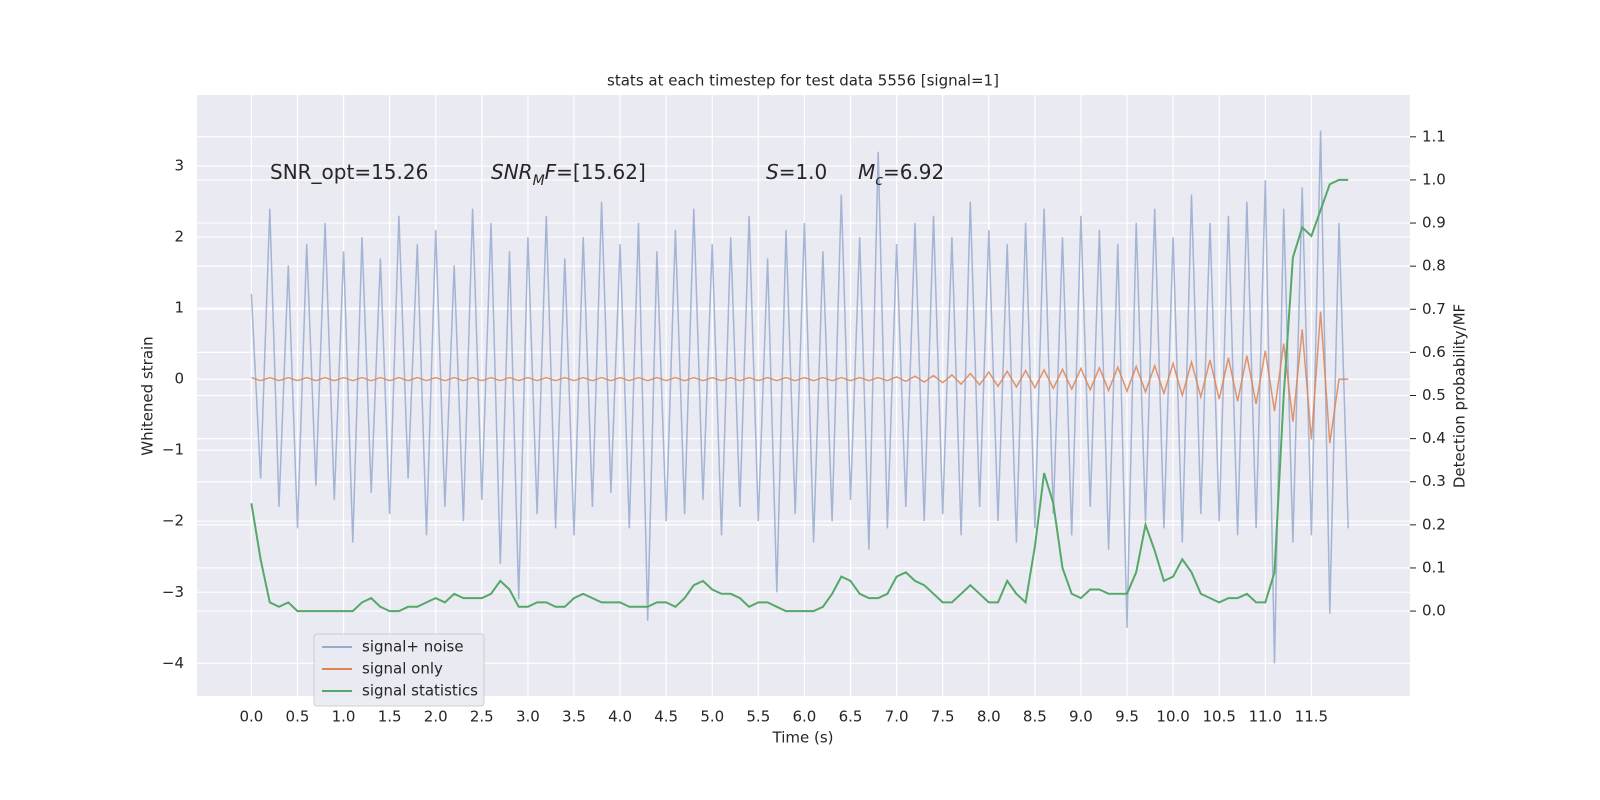 Image resolution: width=1600 pixels, height=800 pixels. Describe the element at coordinates (803, 172) in the screenshot. I see `annotation-part: =1.0` at that location.